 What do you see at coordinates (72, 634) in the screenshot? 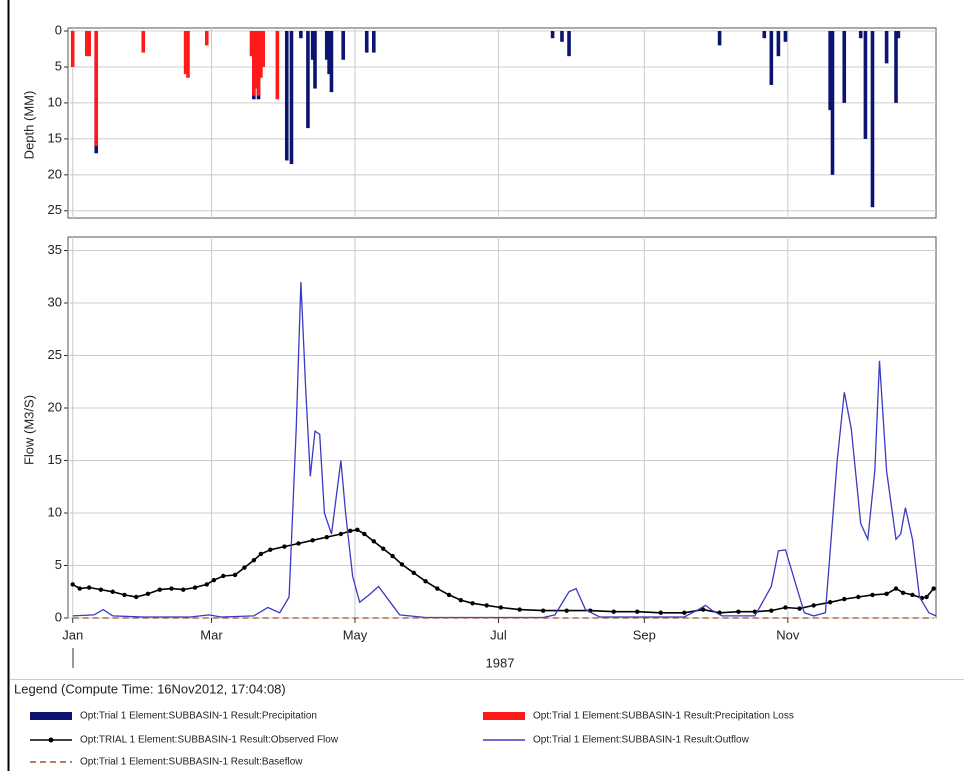
I see `x-tick-label: Jan` at bounding box center [72, 634].